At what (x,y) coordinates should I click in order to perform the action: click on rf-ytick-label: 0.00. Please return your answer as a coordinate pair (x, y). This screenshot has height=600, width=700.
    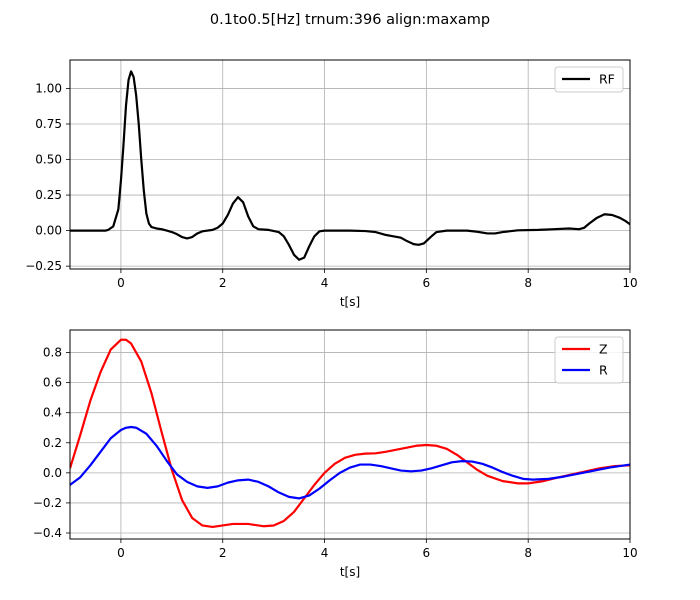
    Looking at the image, I should click on (48, 231).